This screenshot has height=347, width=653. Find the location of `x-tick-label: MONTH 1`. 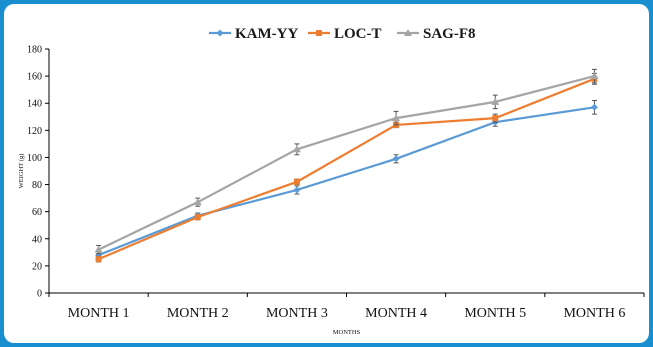

x-tick-label: MONTH 1 is located at coordinates (99, 313).